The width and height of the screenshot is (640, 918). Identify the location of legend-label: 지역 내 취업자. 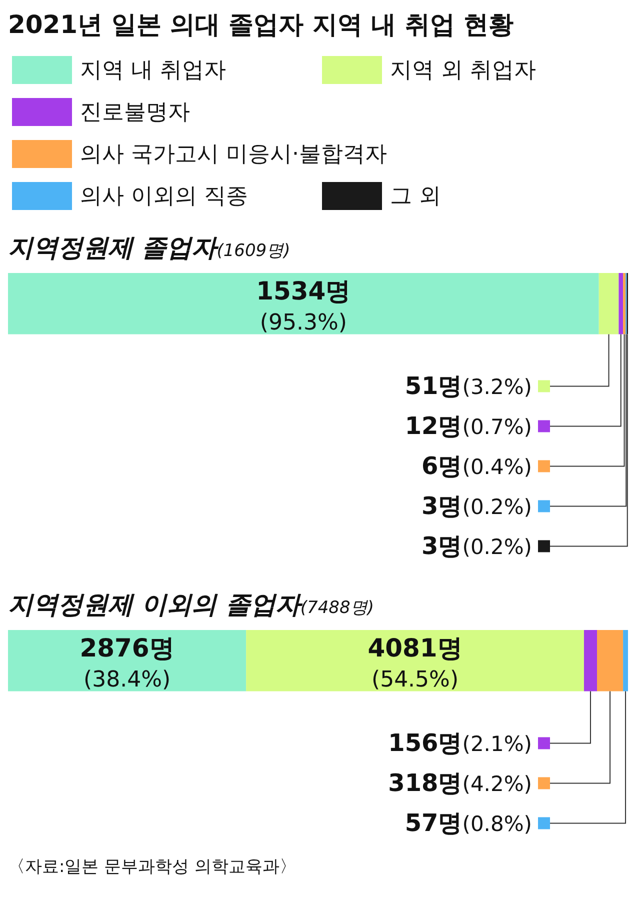
(153, 71).